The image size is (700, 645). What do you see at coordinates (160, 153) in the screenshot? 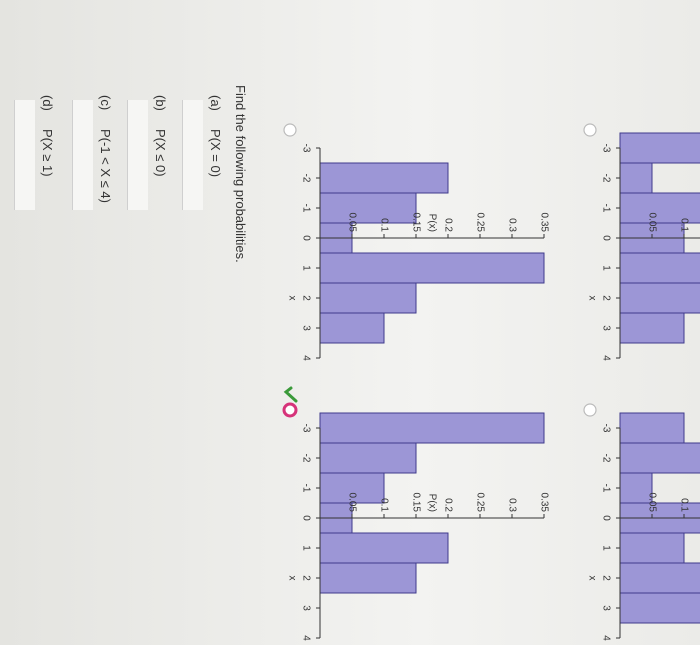
I see `question-text: P(X ≤ 0)` at bounding box center [160, 153].